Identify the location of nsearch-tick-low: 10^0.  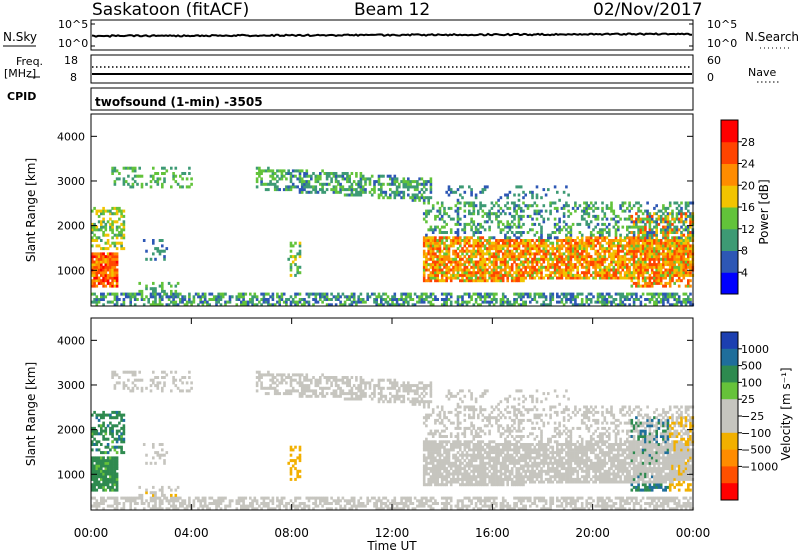
(722, 43).